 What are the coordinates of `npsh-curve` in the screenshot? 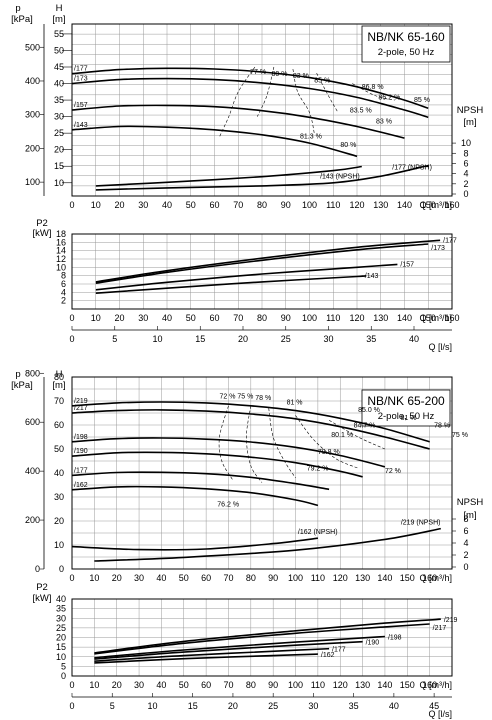 It's located at (262, 177).